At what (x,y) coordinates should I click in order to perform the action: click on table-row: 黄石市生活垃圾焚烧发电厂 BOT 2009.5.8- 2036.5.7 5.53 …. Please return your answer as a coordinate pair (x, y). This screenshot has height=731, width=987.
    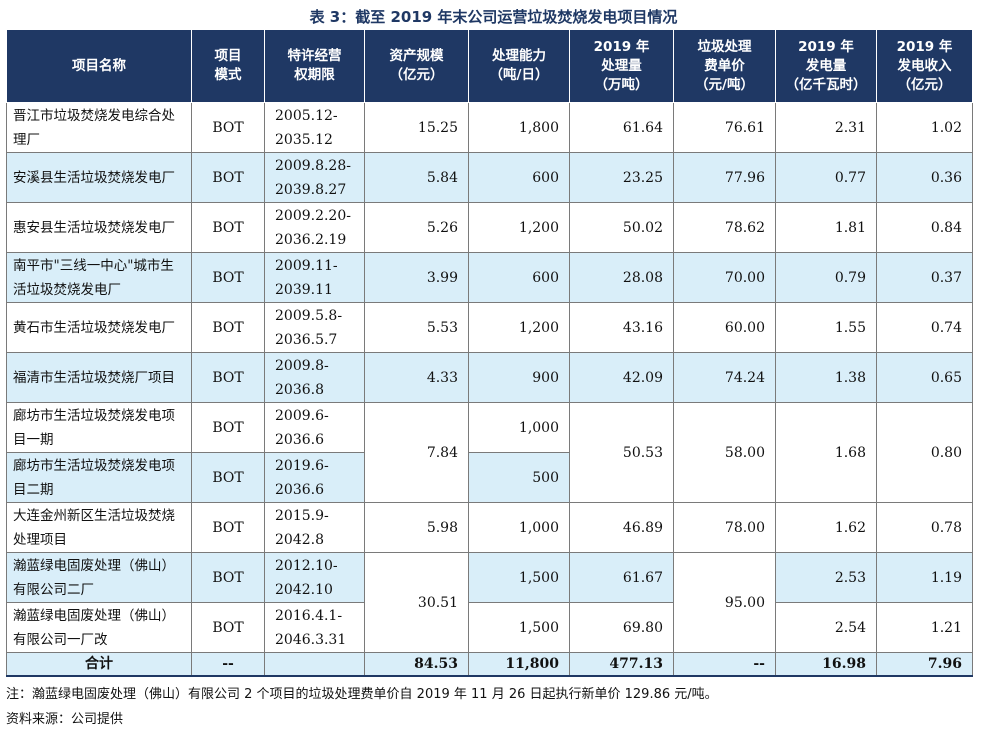
    Looking at the image, I should click on (489, 327).